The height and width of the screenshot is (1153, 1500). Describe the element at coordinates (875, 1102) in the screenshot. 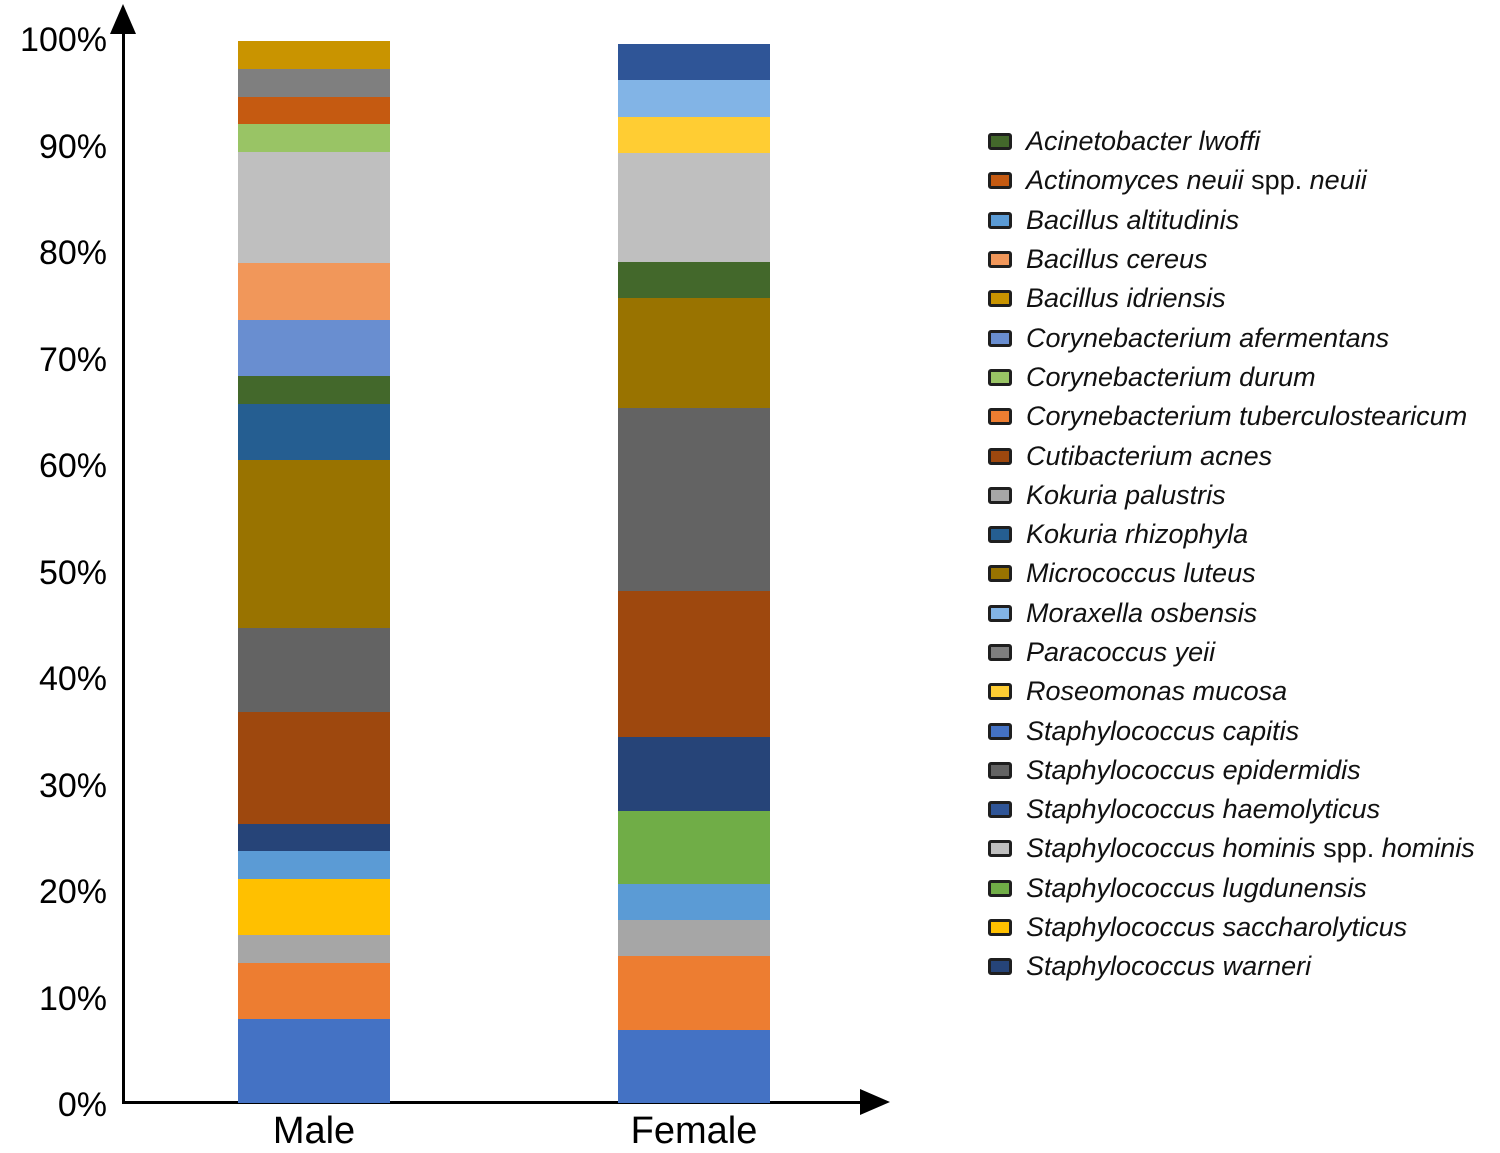

I see `x-axis-arrow-icon` at that location.